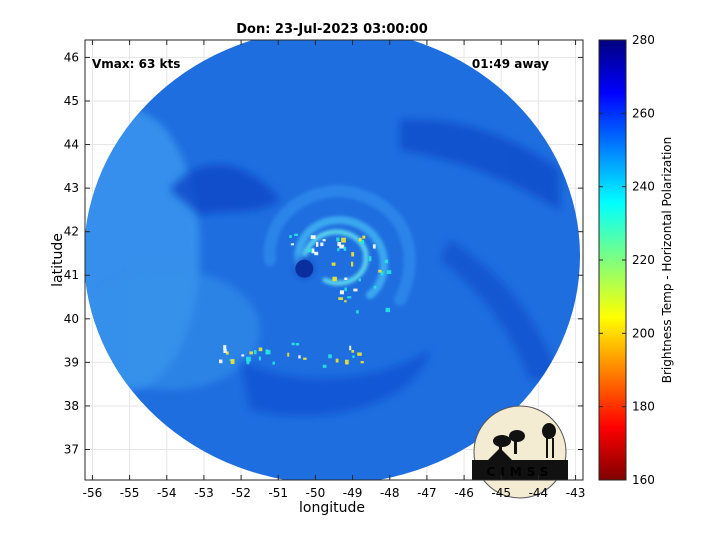 The width and height of the screenshot is (720, 540). I want to click on x-axis-label: longitude, so click(332, 508).